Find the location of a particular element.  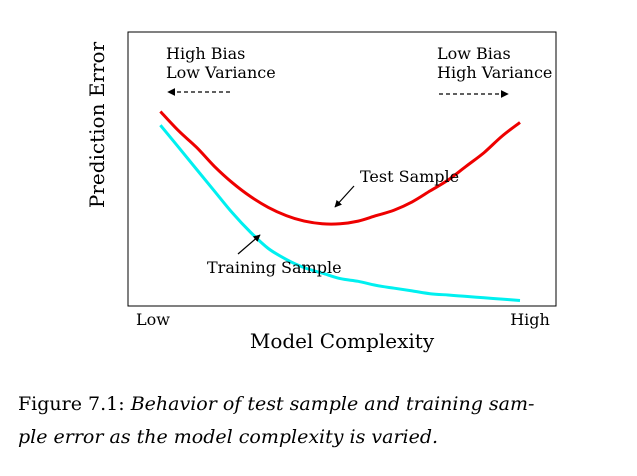

y-axis-label: Prediction Error is located at coordinates (97, 124).